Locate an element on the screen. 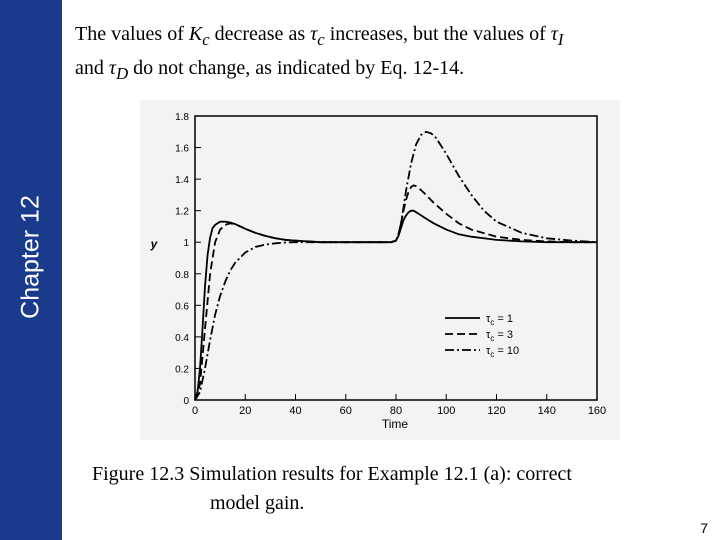 This screenshot has width=720, height=540. legend-label-1: τc = 1 is located at coordinates (499, 320).